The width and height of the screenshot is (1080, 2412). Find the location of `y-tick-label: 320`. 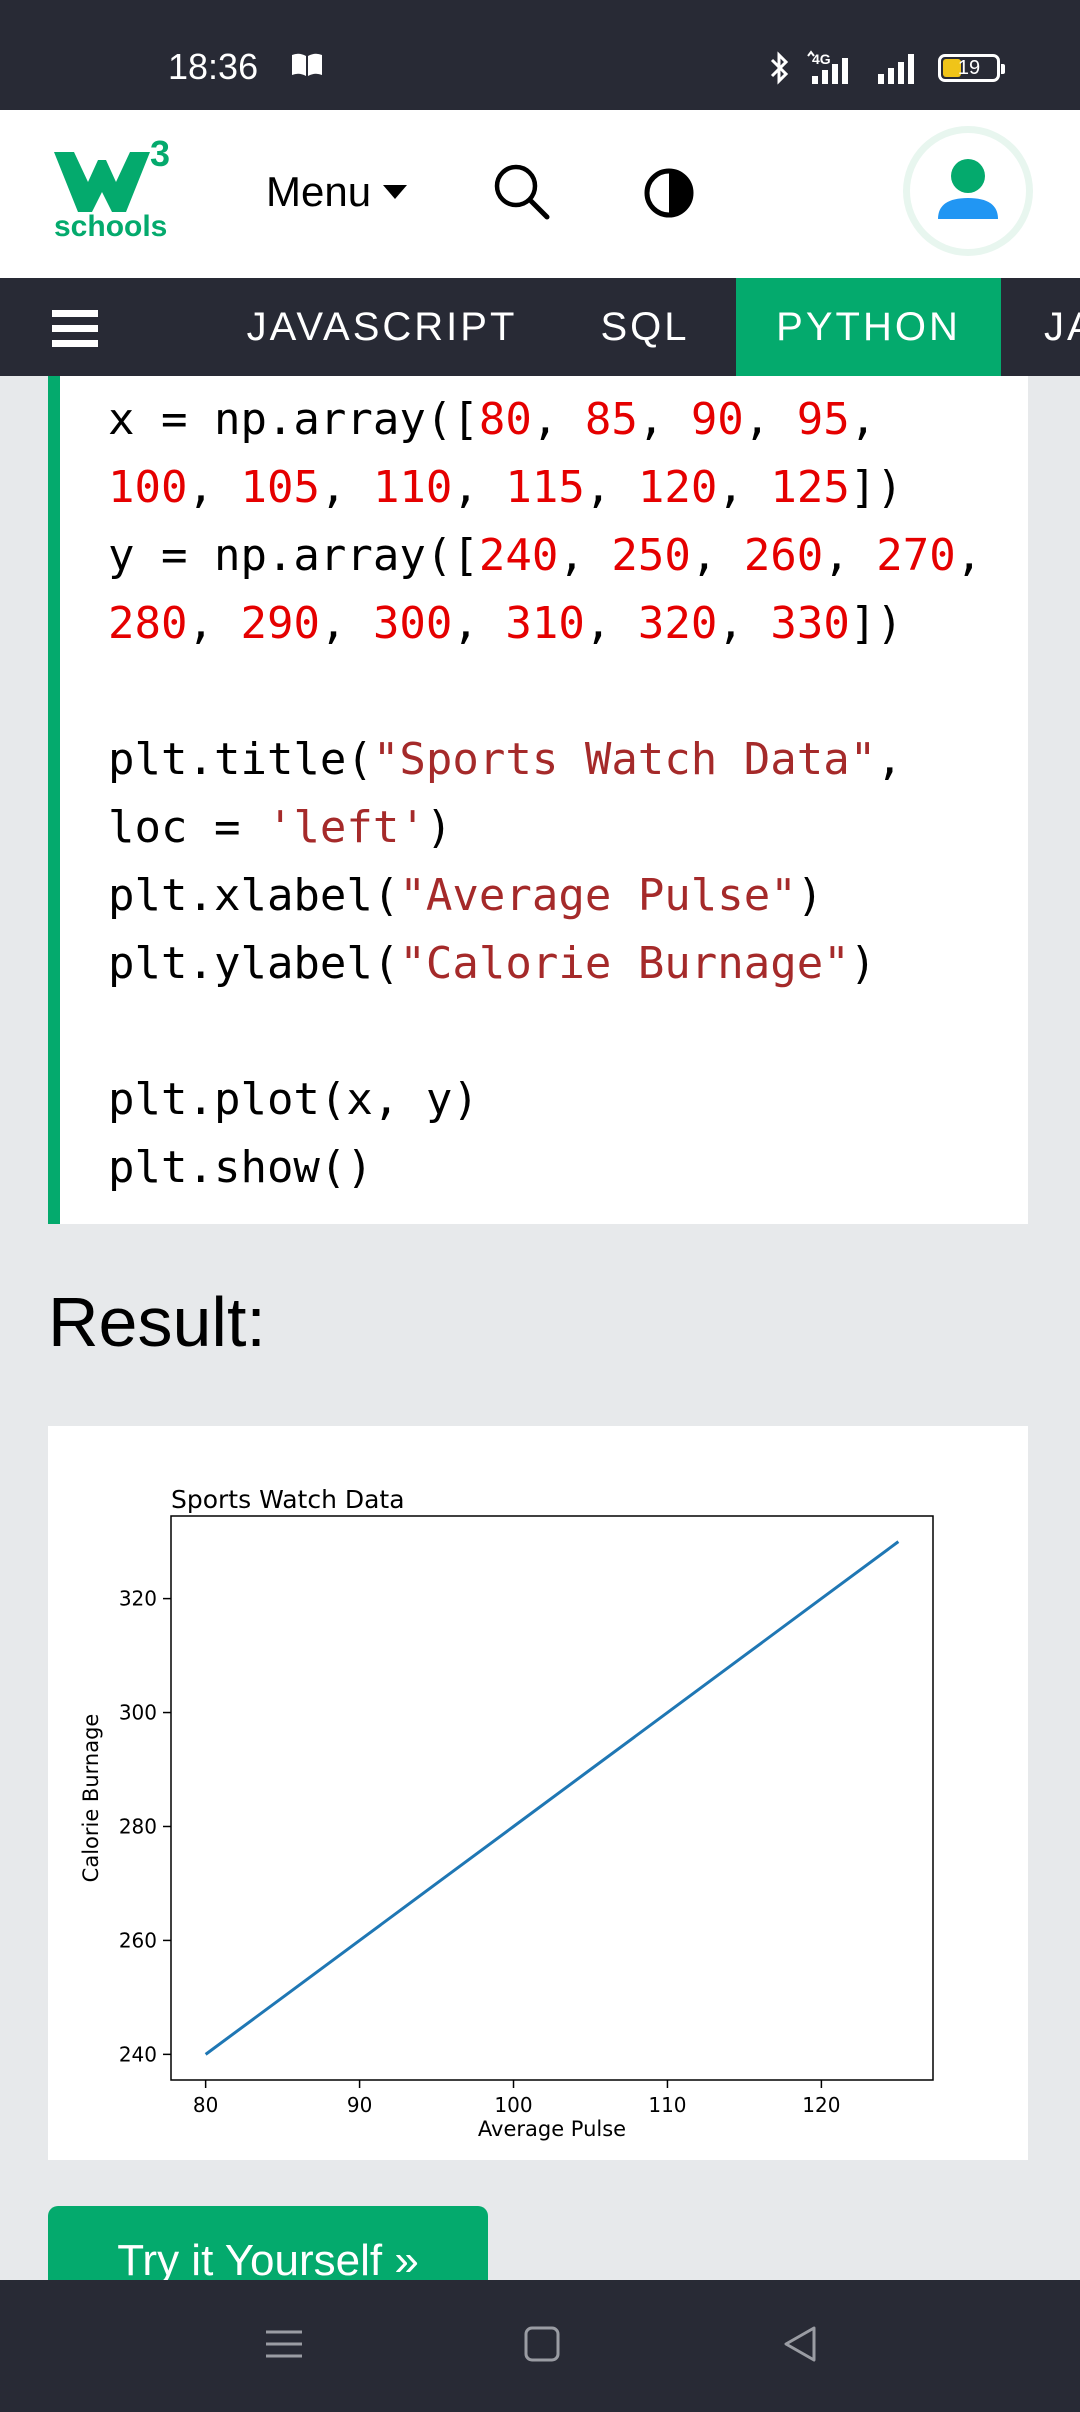

y-tick-label: 320 is located at coordinates (138, 1599).